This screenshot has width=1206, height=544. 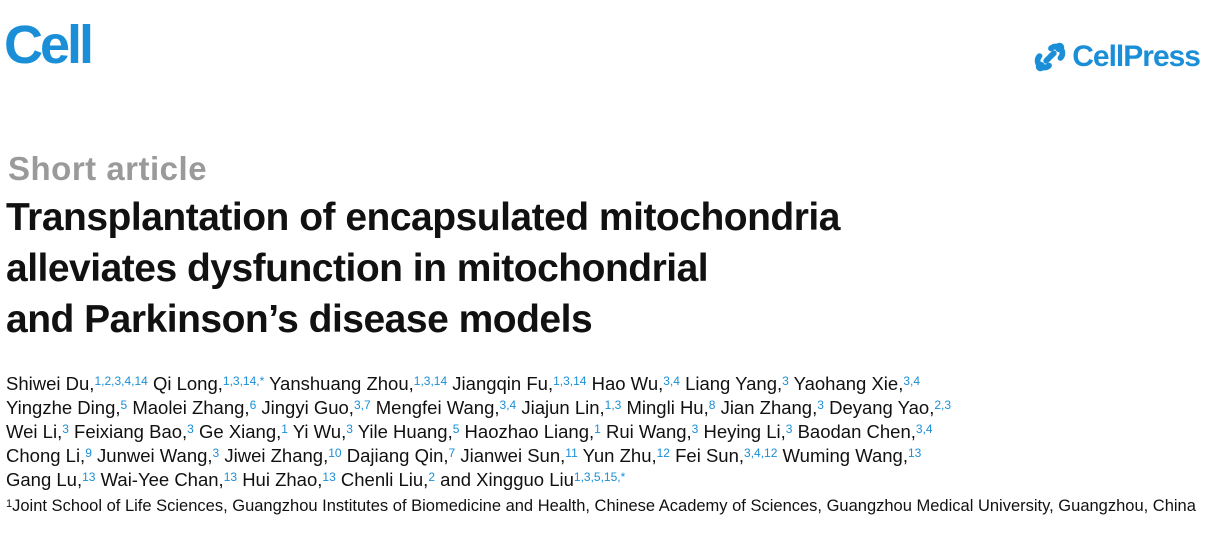 I want to click on author-affiliation-marks: 2, so click(x=432, y=477).